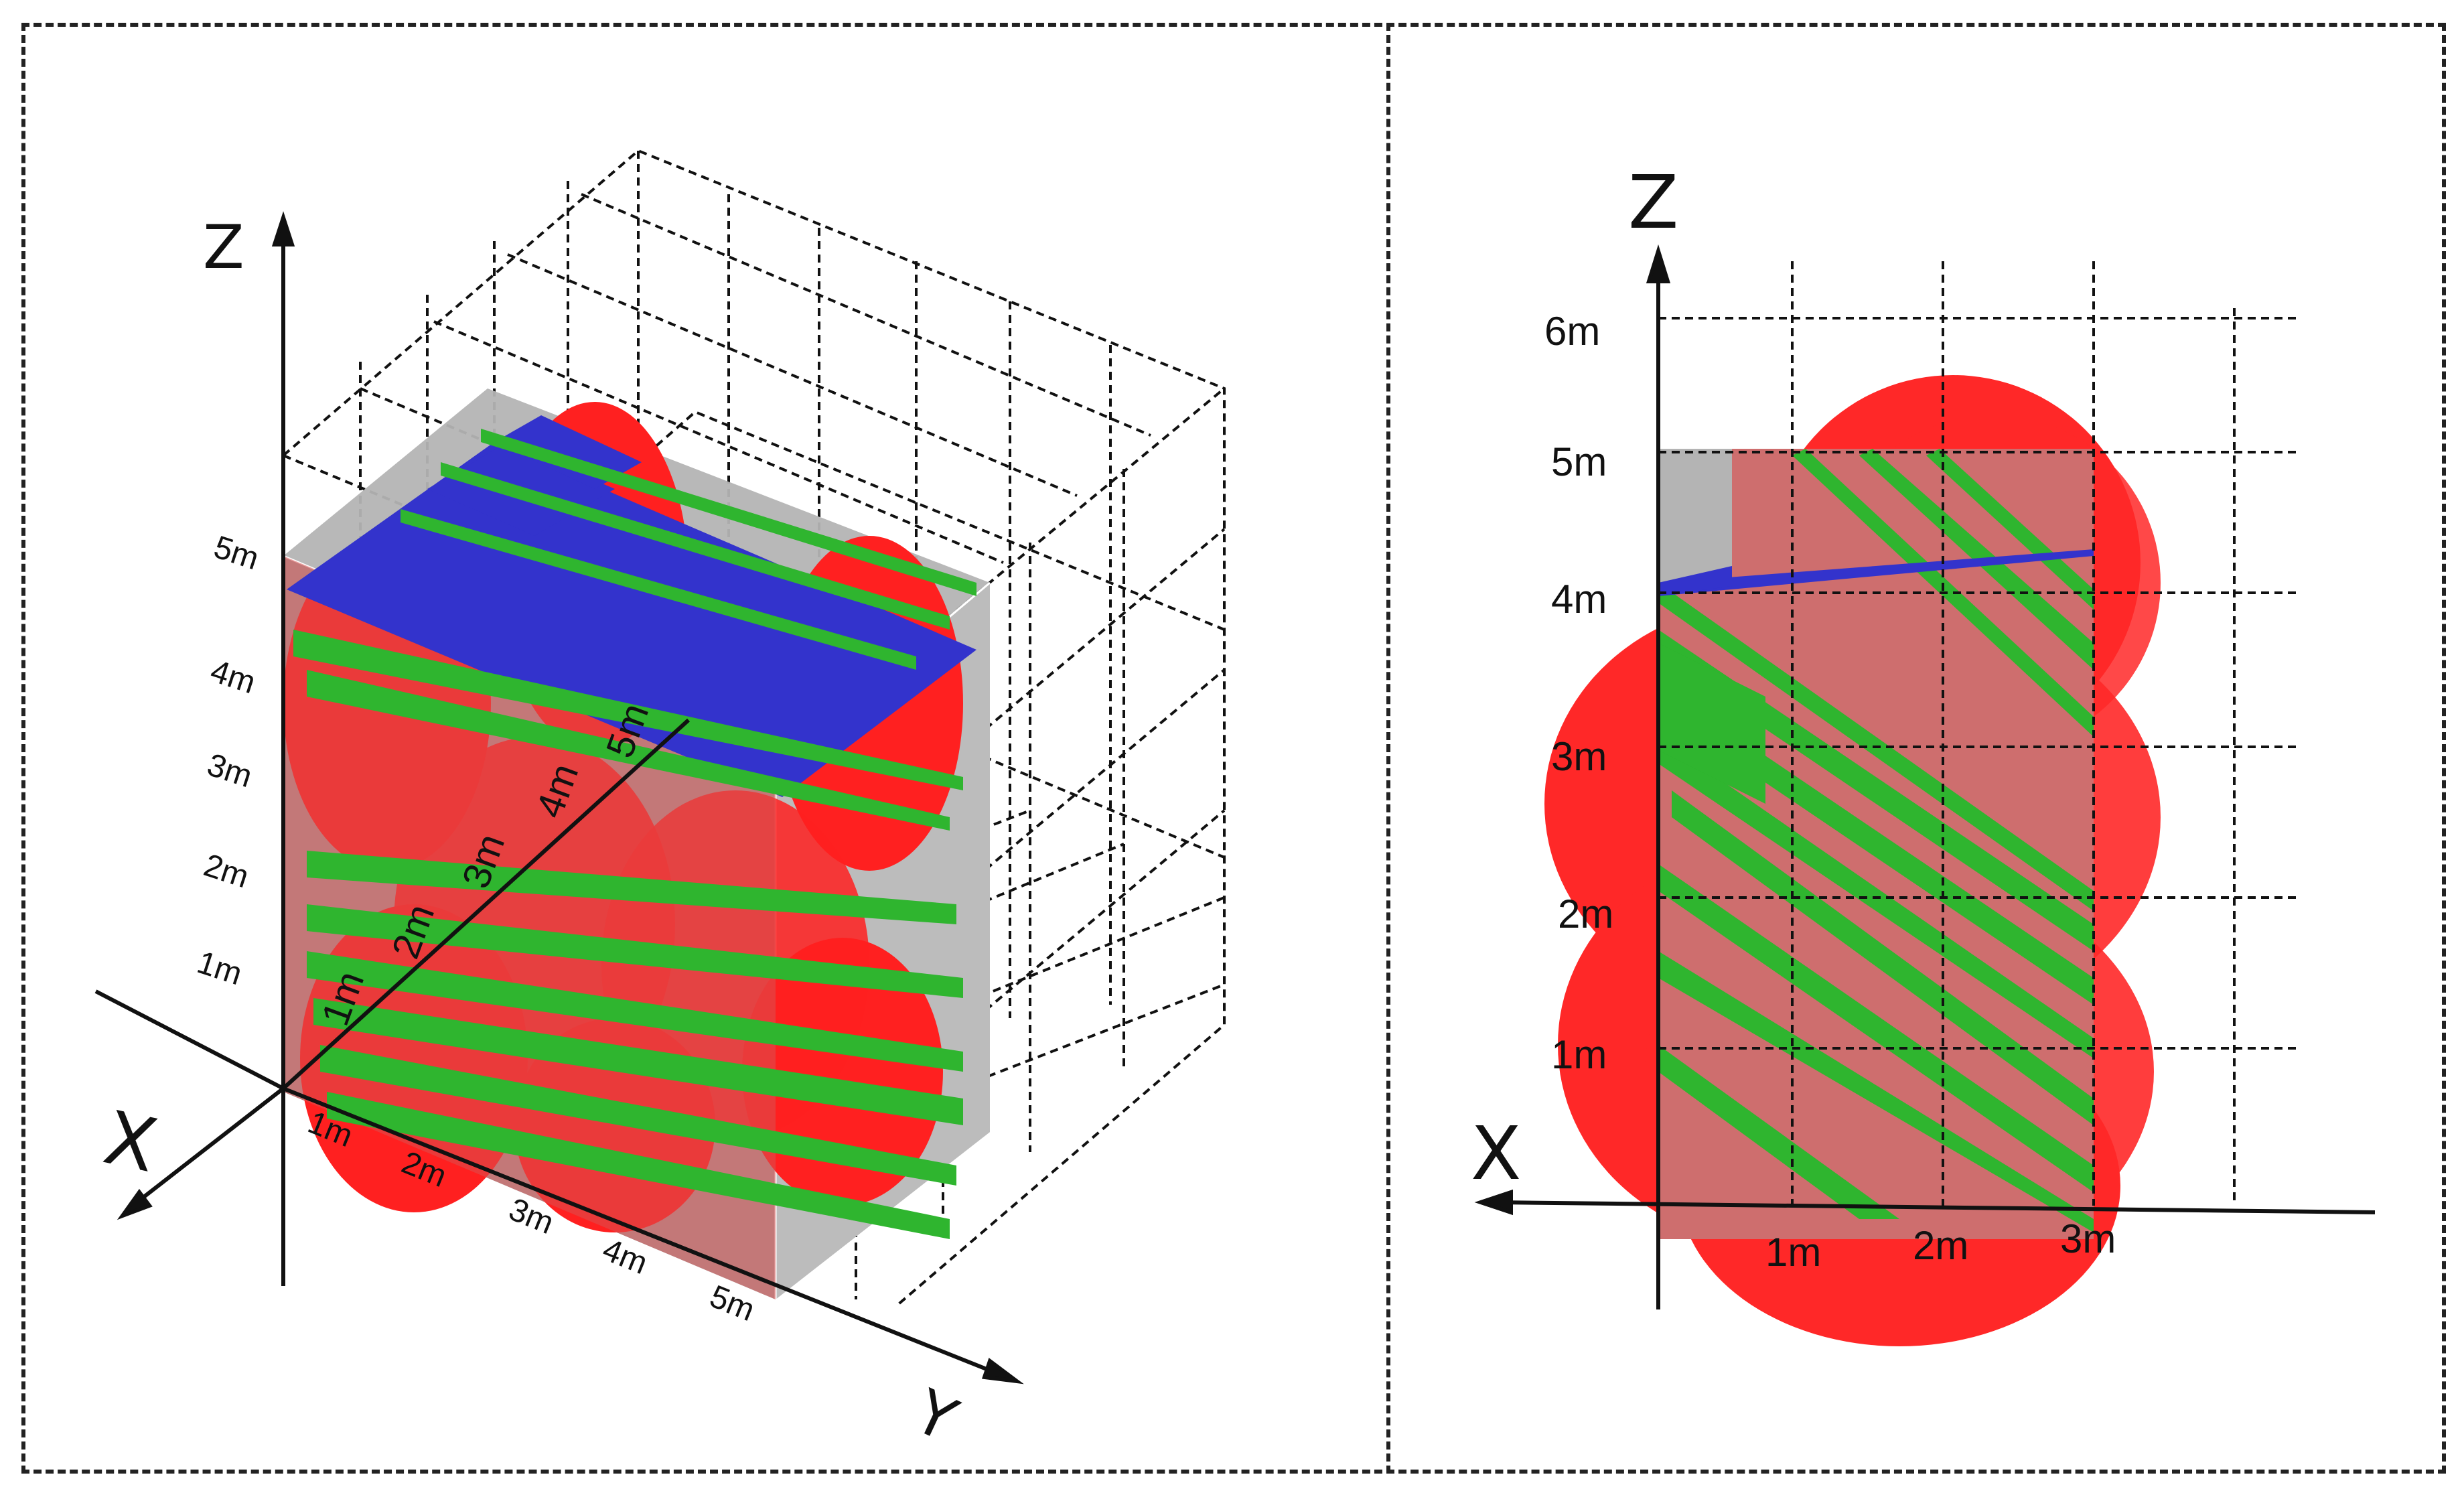  Describe the element at coordinates (1653, 202) in the screenshot. I see `z-axis-label-xz: Z` at that location.